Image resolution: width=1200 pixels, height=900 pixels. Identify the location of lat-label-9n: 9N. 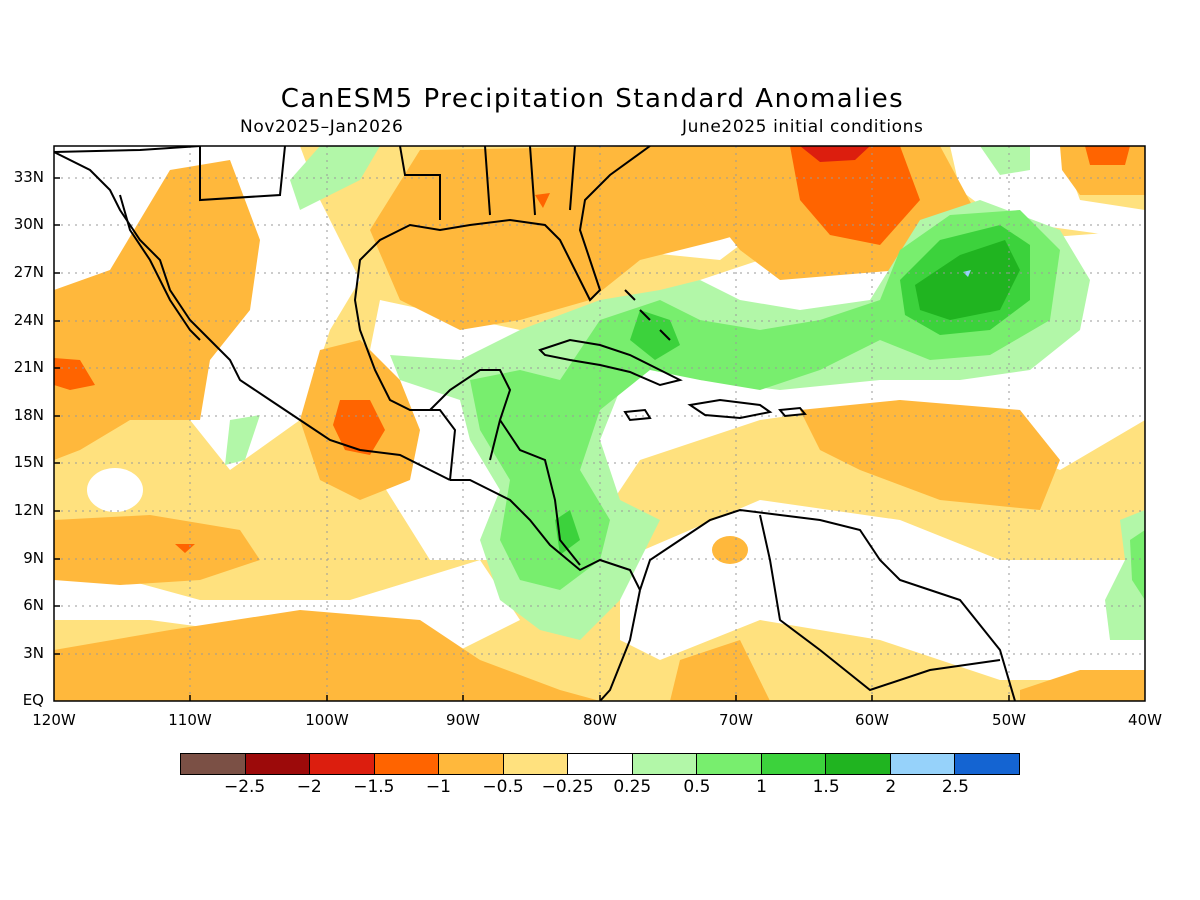
(33, 558).